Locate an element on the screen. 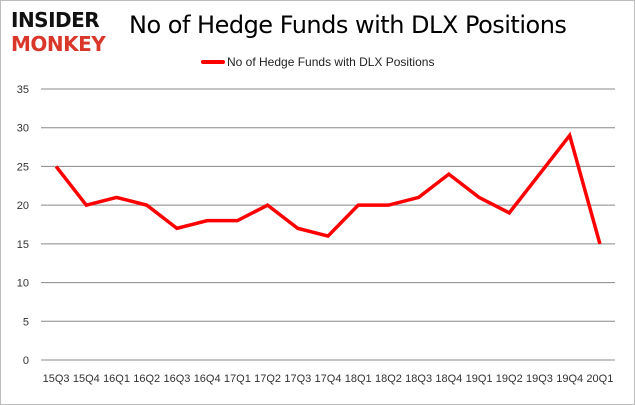 This screenshot has height=405, width=635. insider-monkey-logo: INSIDER MONKEY is located at coordinates (59, 31).